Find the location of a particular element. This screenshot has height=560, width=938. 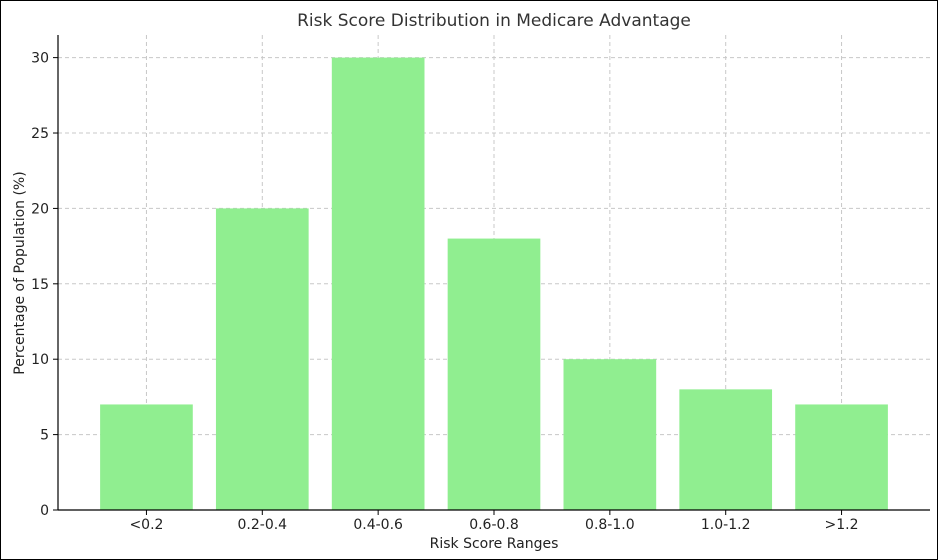

y-tick-label: 20 is located at coordinates (40, 209).